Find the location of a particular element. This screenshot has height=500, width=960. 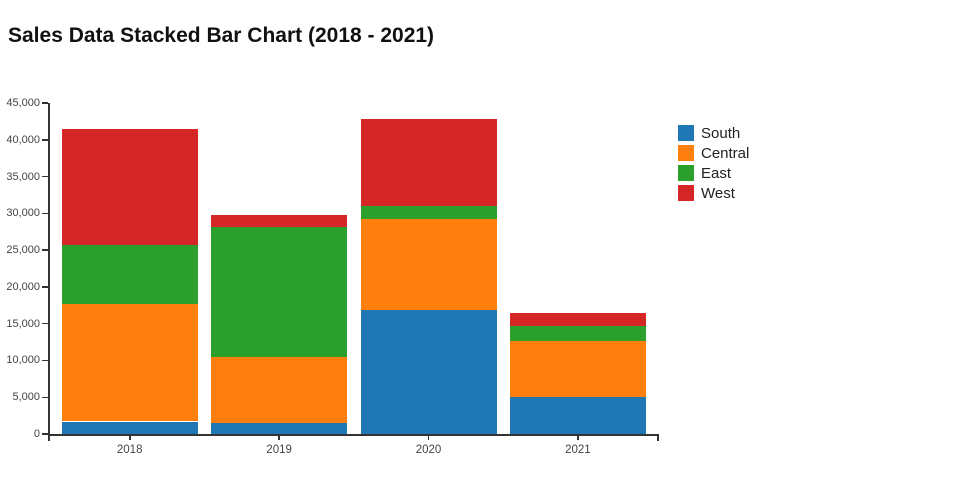

y-tick-label: 40,000 is located at coordinates (23, 139).